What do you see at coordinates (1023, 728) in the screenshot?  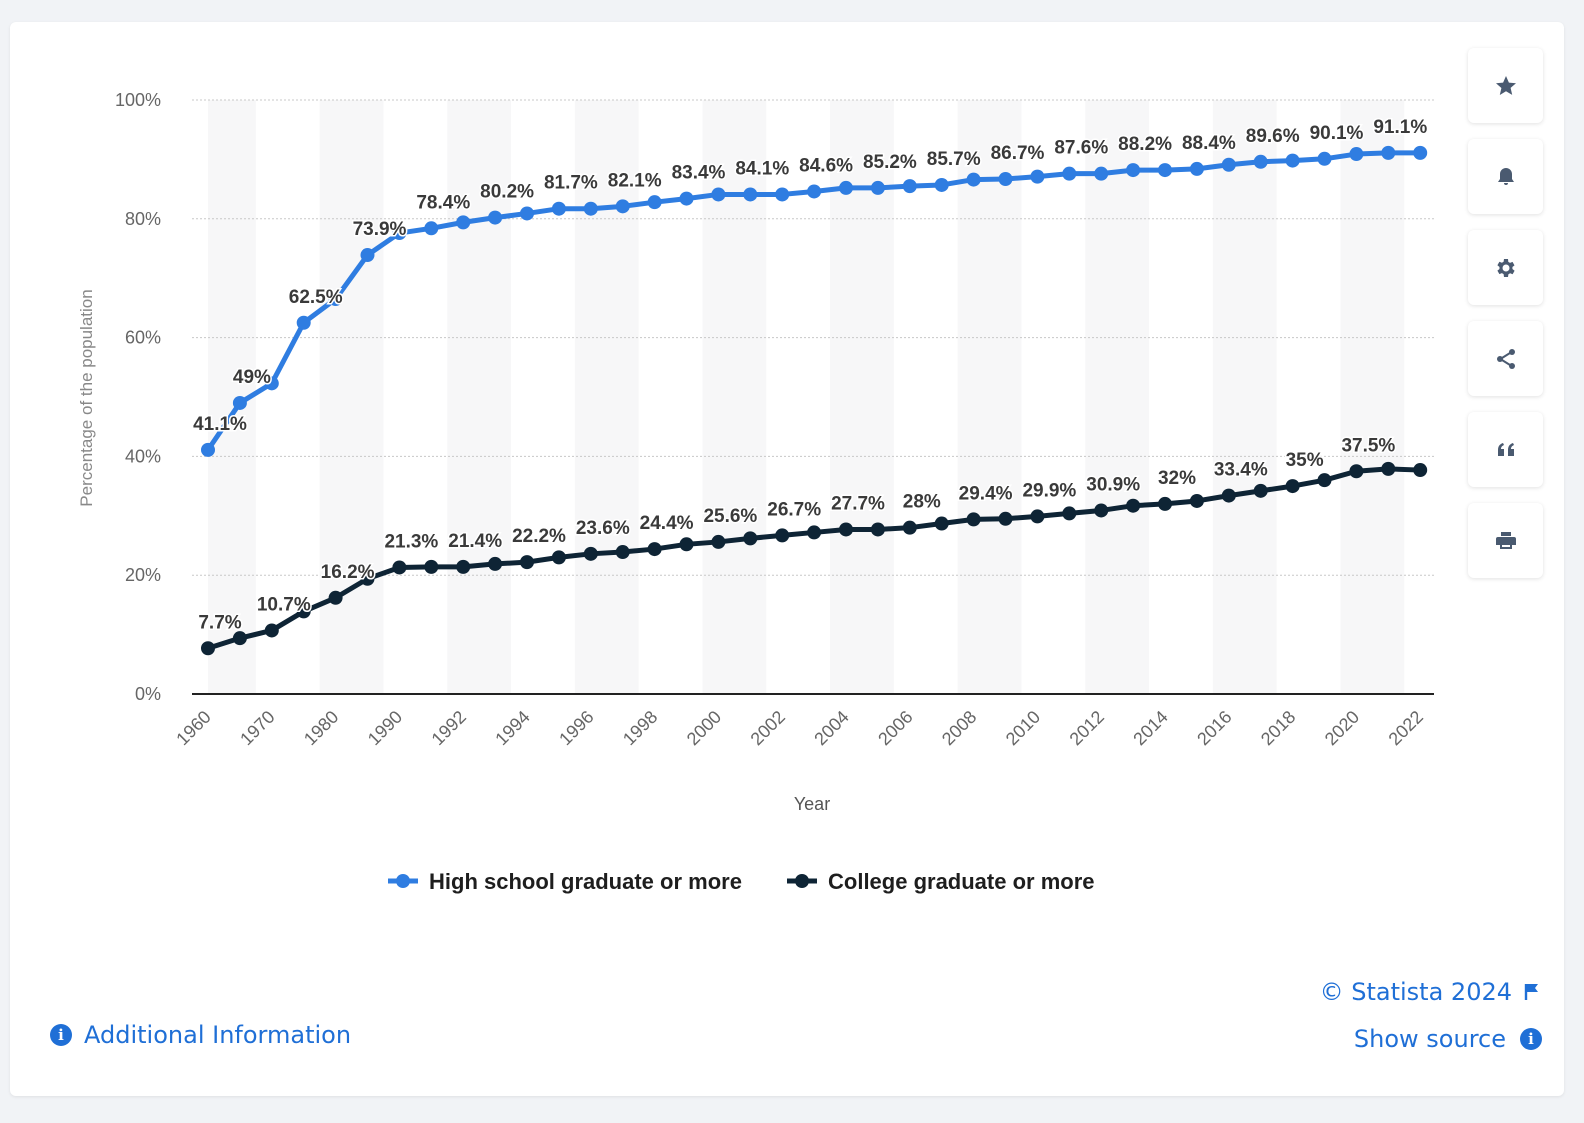 I see `x-tick-label: 2010` at bounding box center [1023, 728].